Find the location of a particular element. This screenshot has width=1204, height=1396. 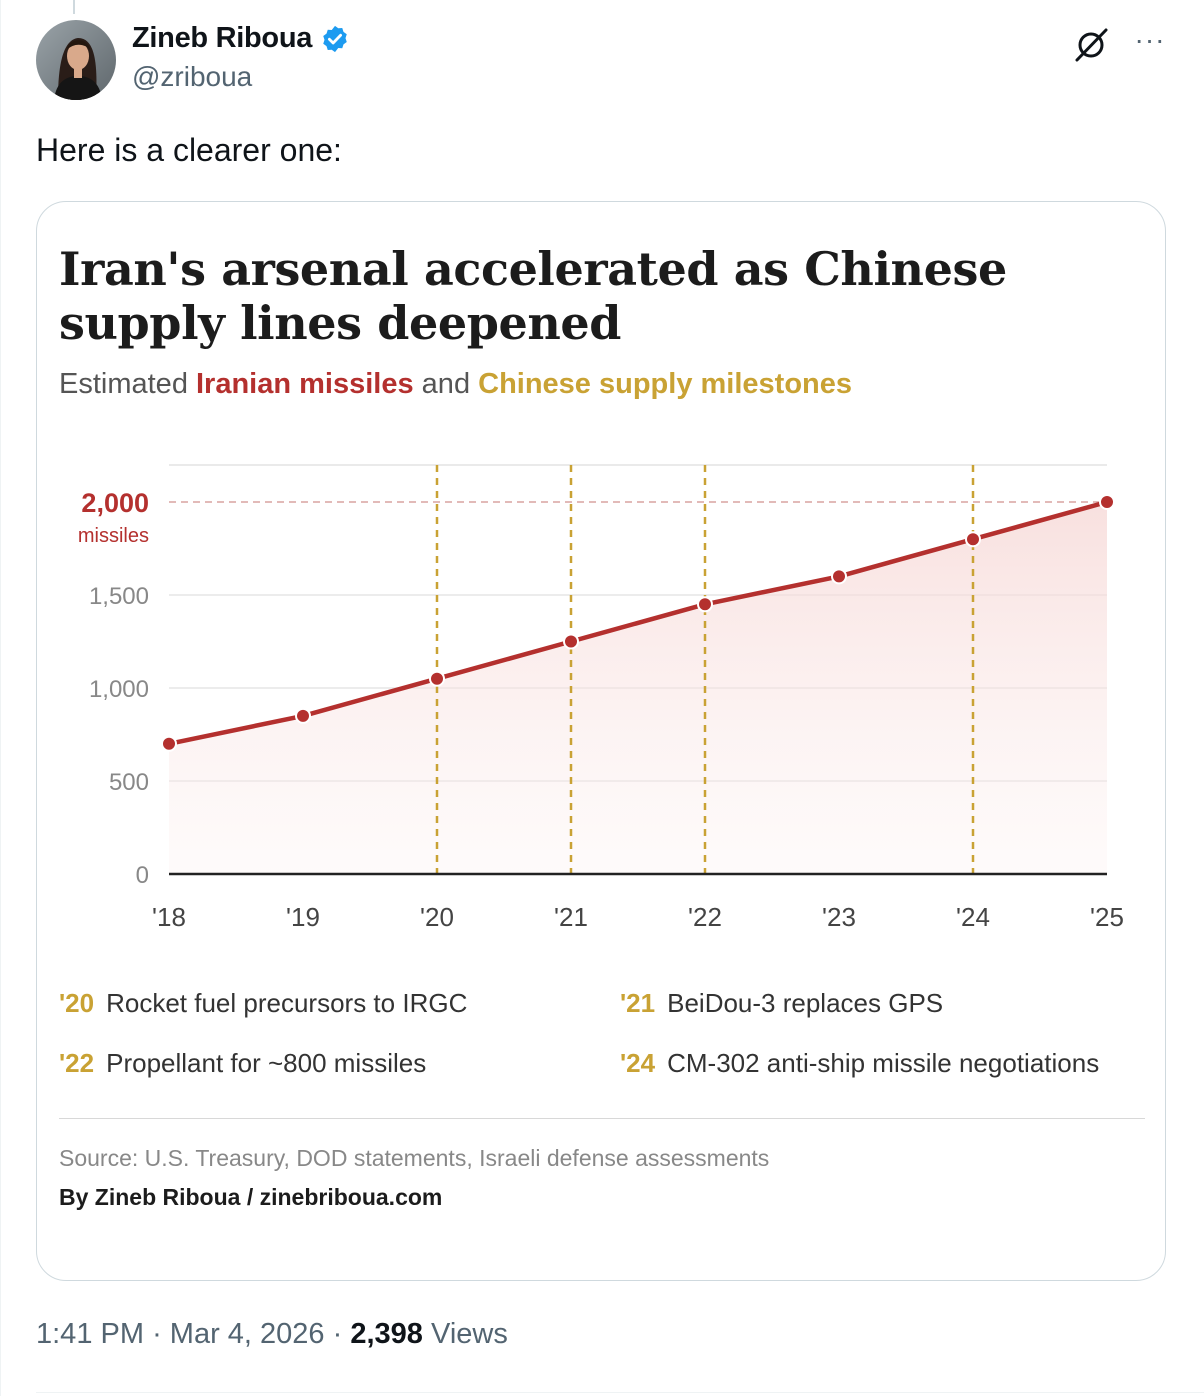

tweet-meta: 1:41 PM · Mar 4, 2026 · 2,398 Views is located at coordinates (272, 1334).